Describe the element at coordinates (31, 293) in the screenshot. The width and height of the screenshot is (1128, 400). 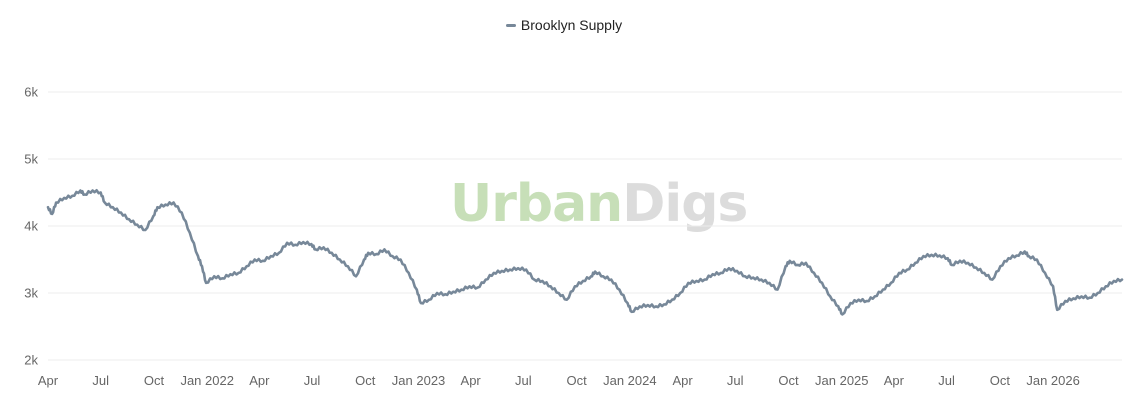
I see `y-tick-label: 3k` at that location.